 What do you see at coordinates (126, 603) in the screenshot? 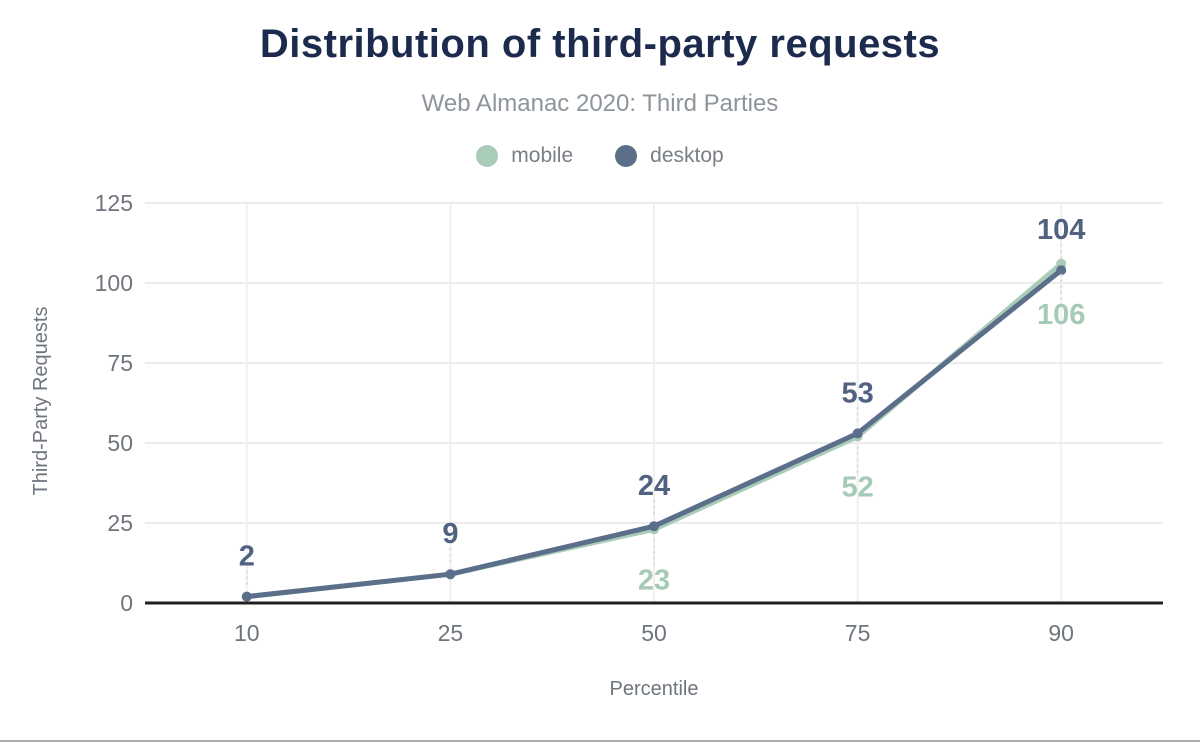
I see `y-tick-label: 0` at bounding box center [126, 603].